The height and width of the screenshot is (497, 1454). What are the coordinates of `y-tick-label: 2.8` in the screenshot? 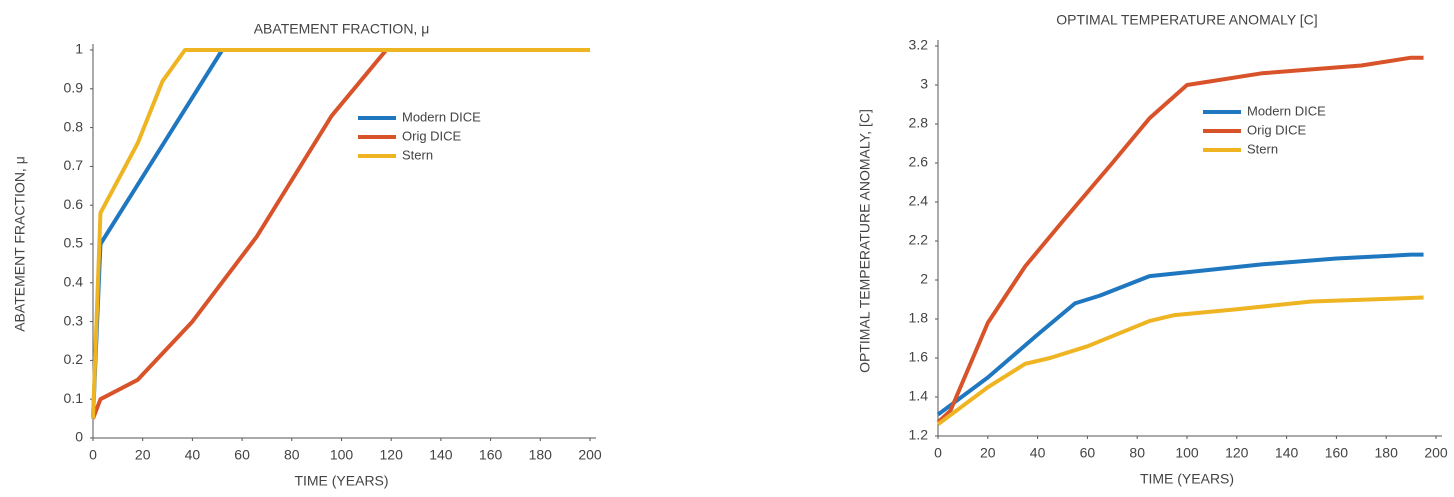 It's located at (919, 123).